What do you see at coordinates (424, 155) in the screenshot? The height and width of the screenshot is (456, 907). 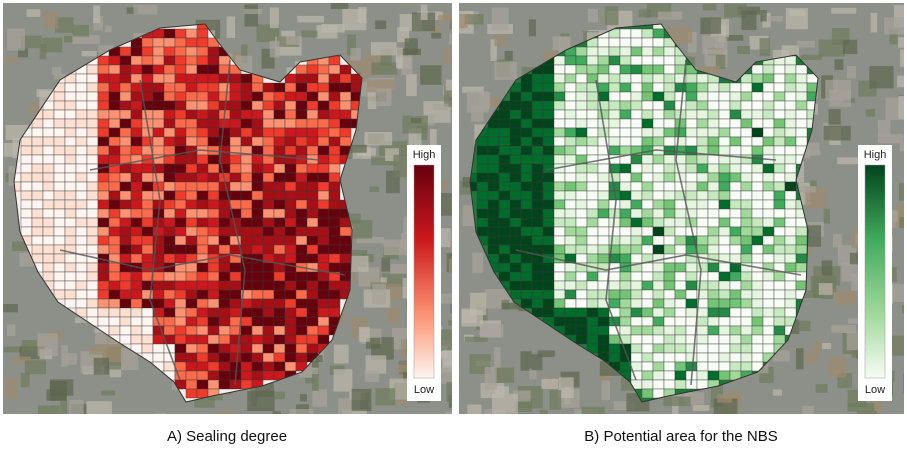 I see `legend-high: High` at bounding box center [424, 155].